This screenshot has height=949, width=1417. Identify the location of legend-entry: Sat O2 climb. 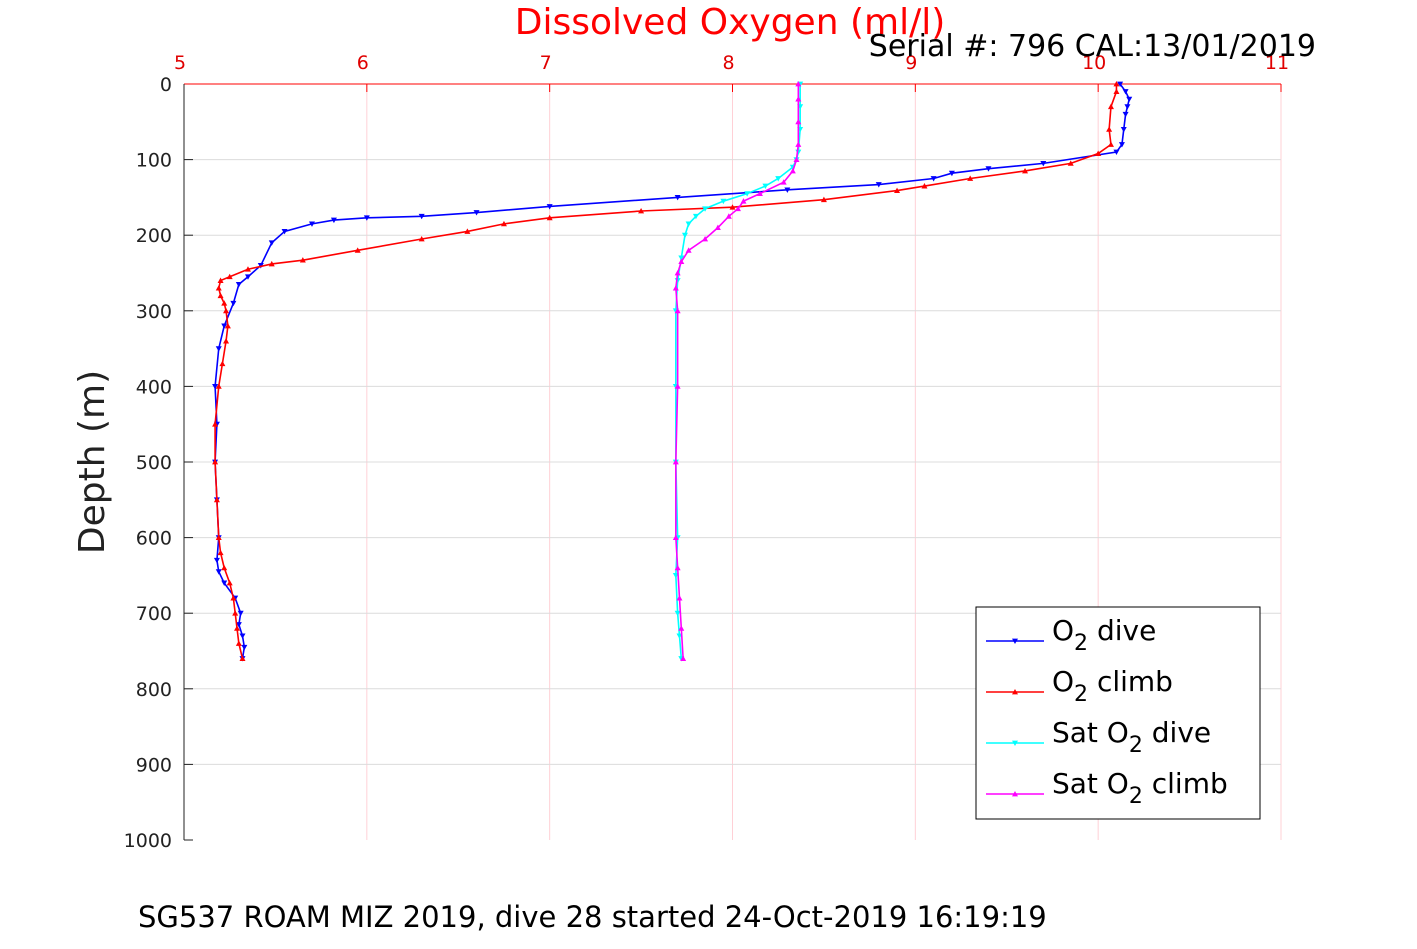
(1107, 788).